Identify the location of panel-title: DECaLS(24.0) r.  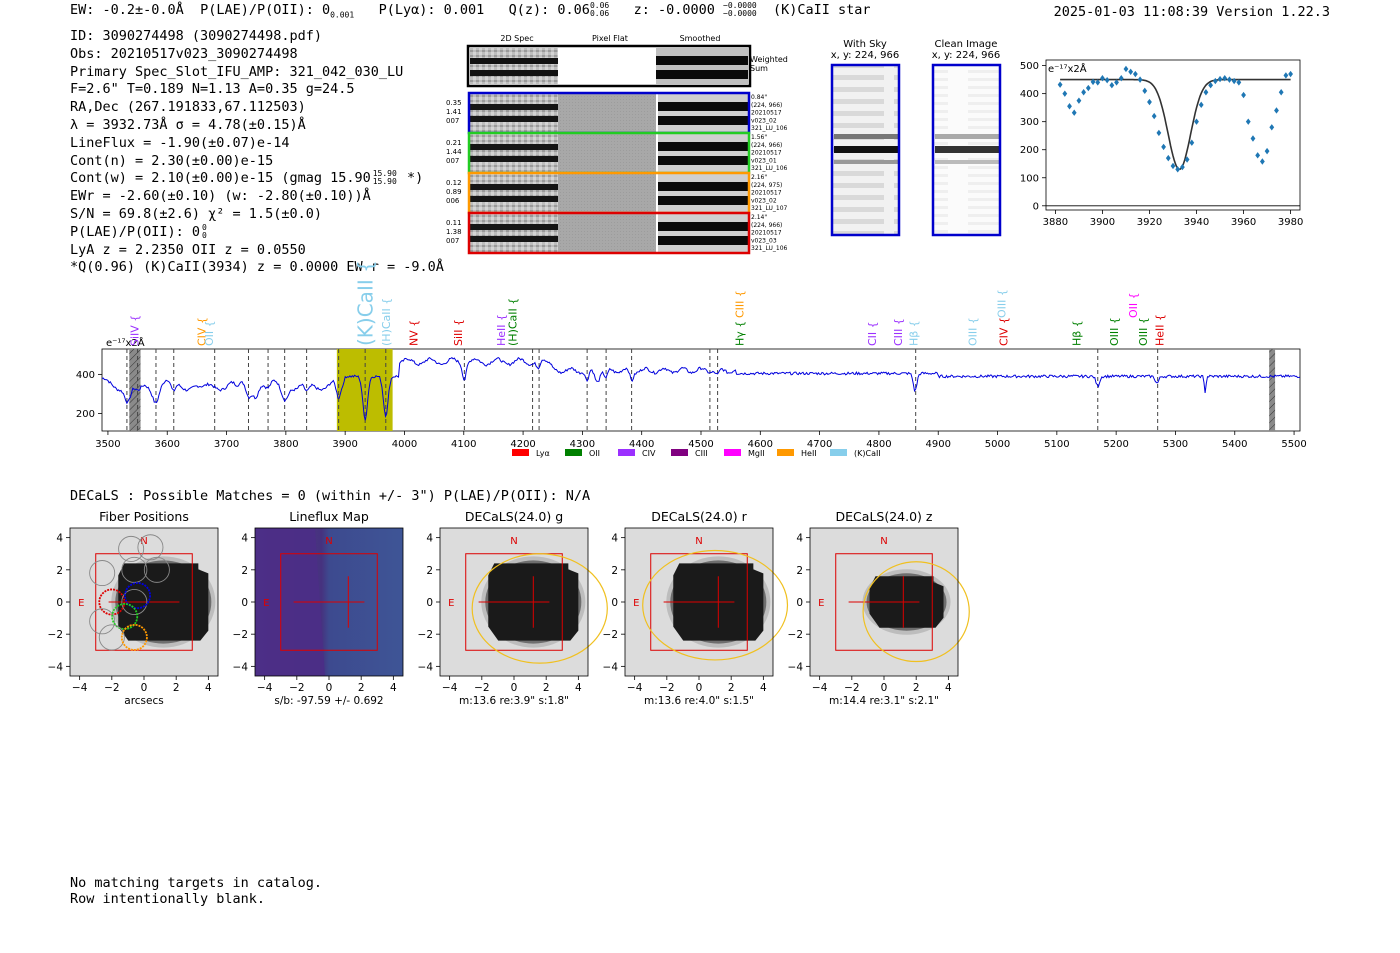
(699, 516).